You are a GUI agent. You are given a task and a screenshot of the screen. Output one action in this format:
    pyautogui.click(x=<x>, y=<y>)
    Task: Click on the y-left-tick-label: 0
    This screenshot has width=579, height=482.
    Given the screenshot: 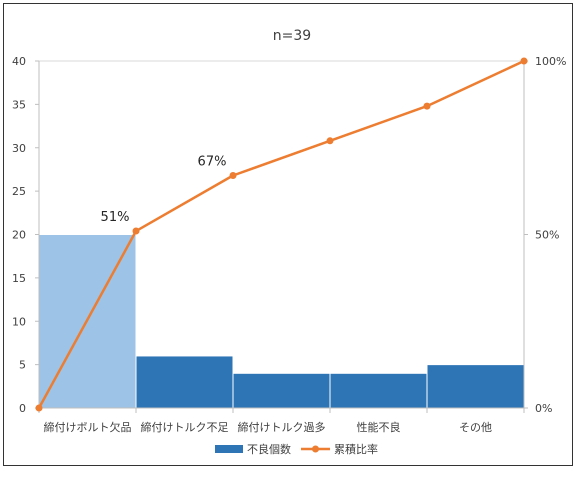 What is the action you would take?
    pyautogui.click(x=22, y=408)
    